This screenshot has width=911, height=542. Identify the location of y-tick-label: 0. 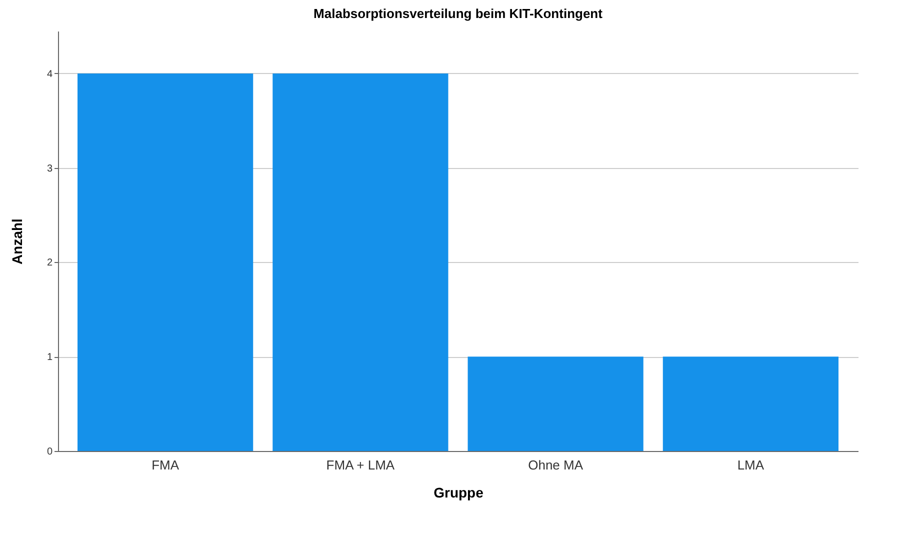
(49, 452).